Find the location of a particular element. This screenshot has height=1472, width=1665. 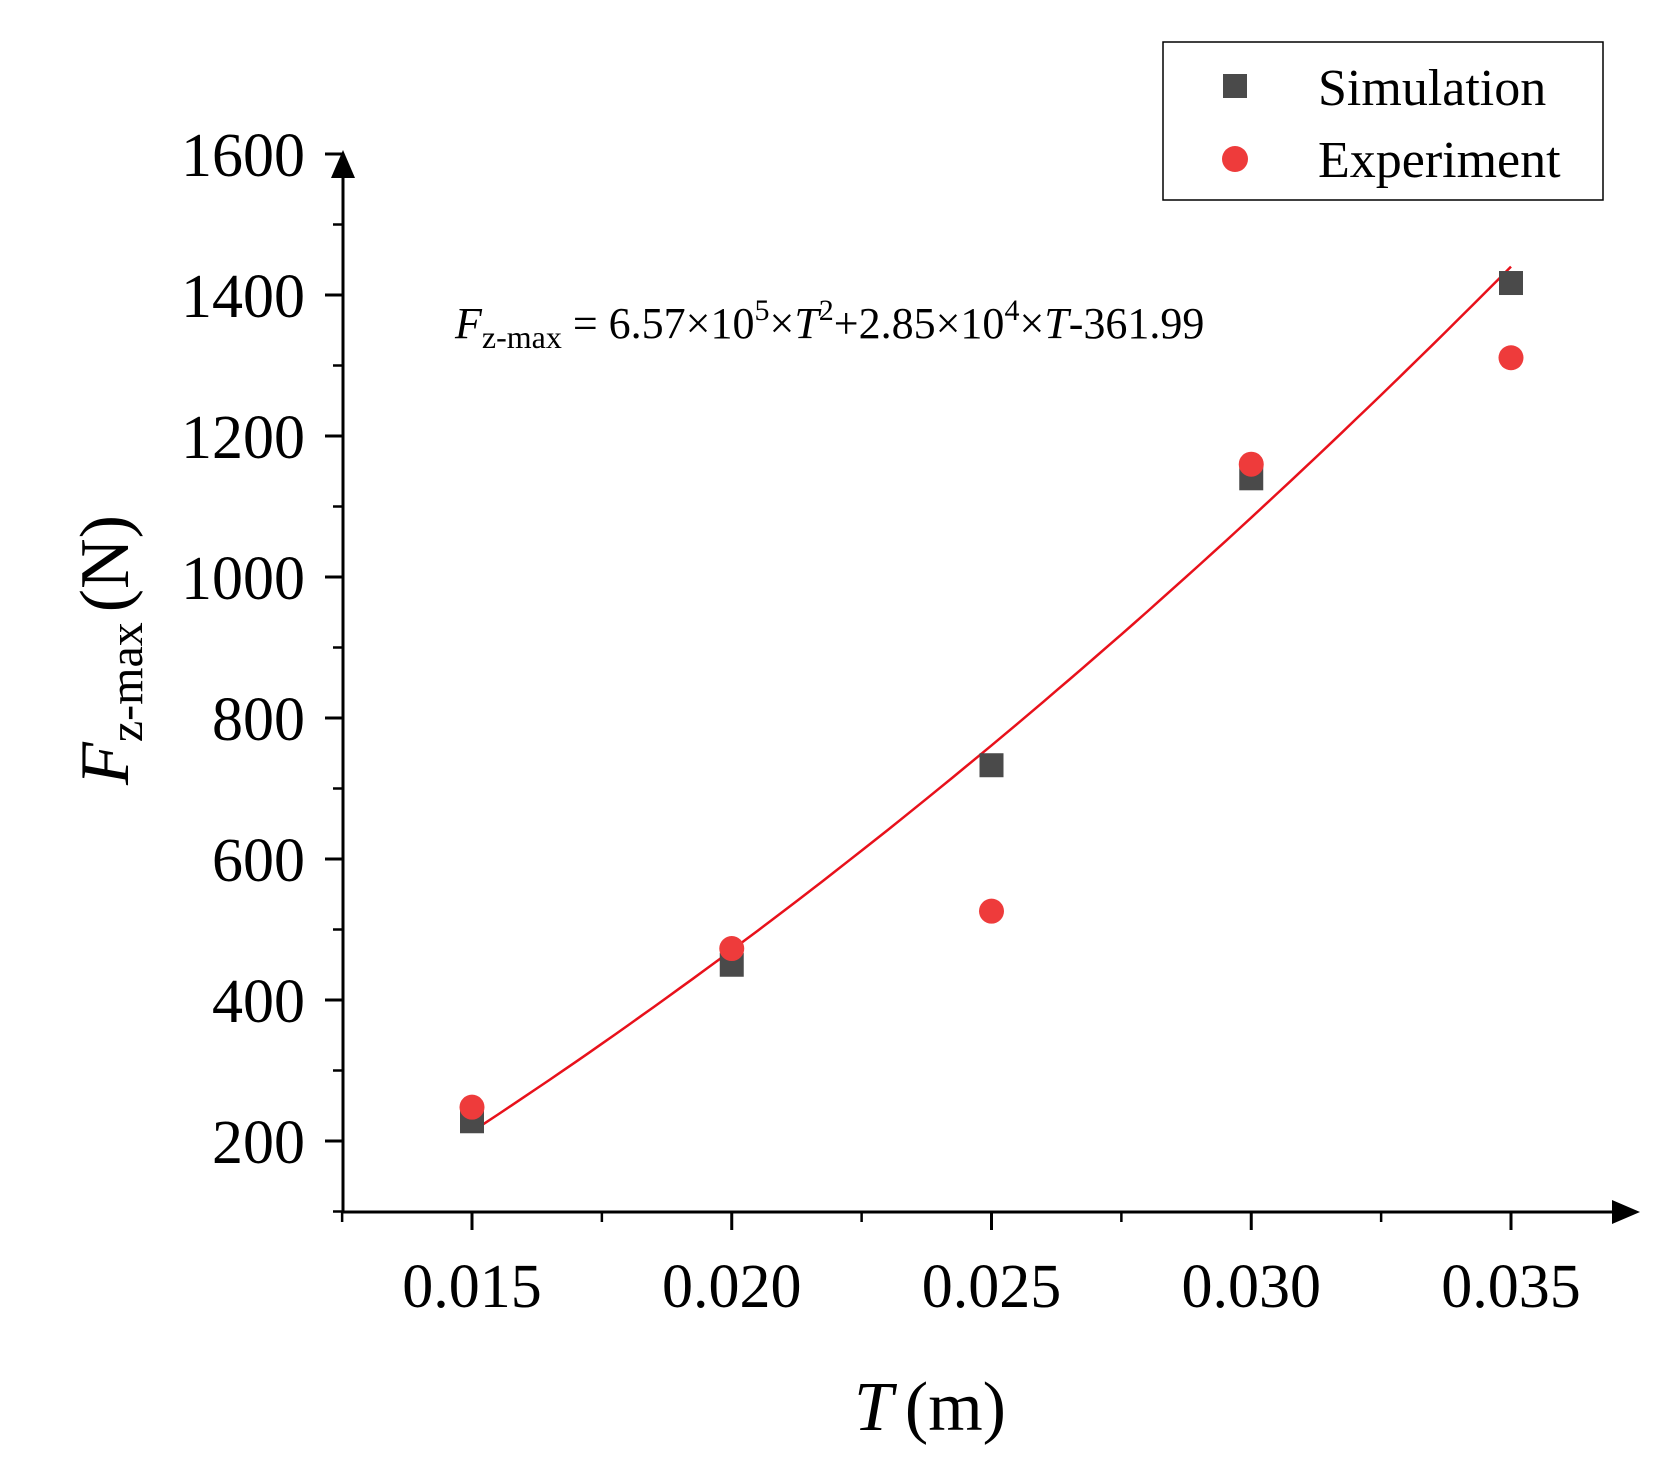

x-tick-label: 0.035 is located at coordinates (1511, 1287).